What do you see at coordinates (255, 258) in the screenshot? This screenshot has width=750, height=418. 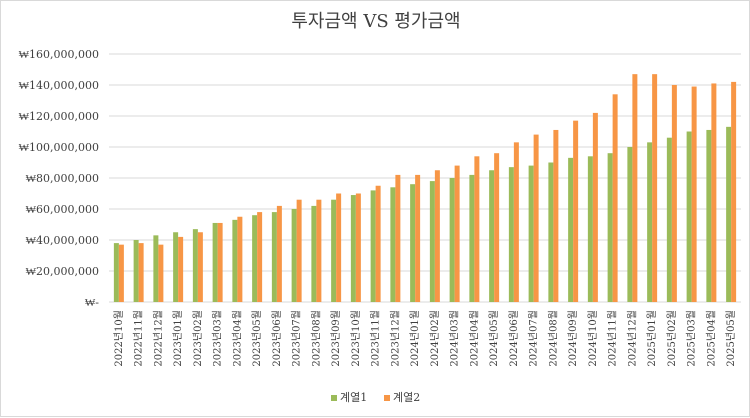 I see `bar-계열1-2023년05월` at bounding box center [255, 258].